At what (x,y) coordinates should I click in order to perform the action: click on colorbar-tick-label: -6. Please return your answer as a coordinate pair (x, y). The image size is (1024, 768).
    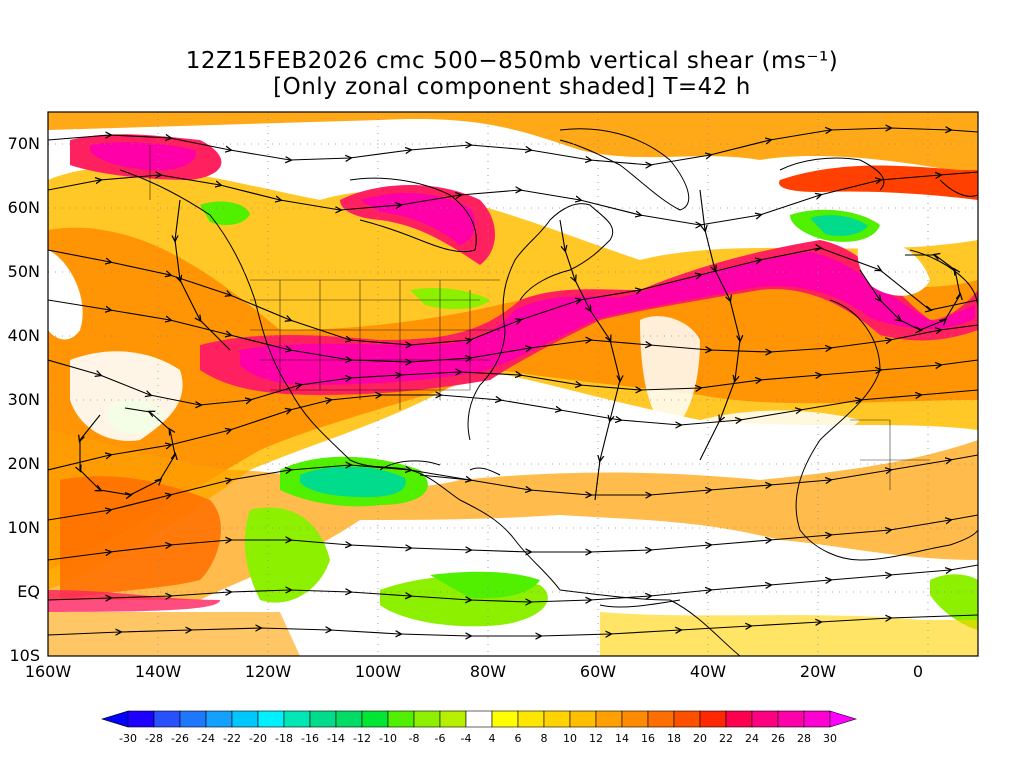
    Looking at the image, I should click on (440, 738).